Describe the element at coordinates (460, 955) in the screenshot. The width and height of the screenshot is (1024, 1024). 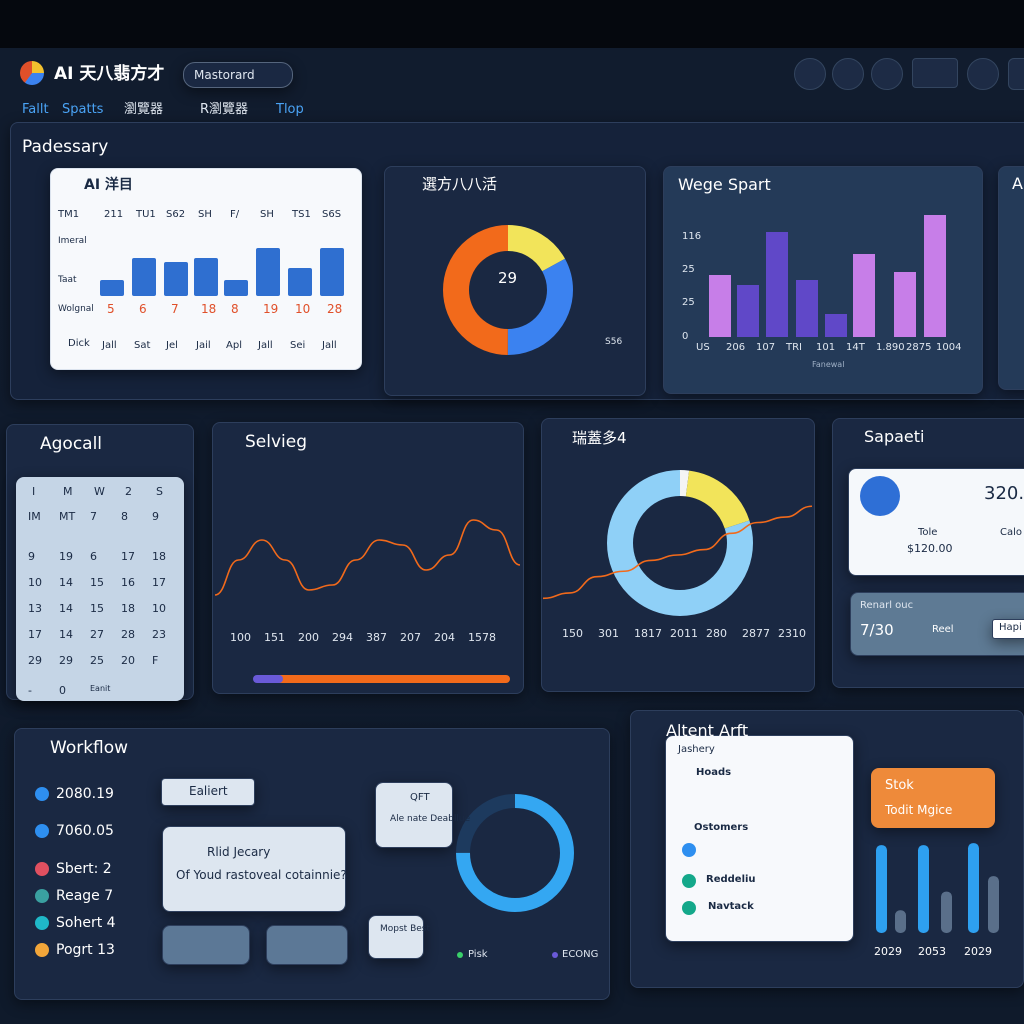
I see `legend-dot` at that location.